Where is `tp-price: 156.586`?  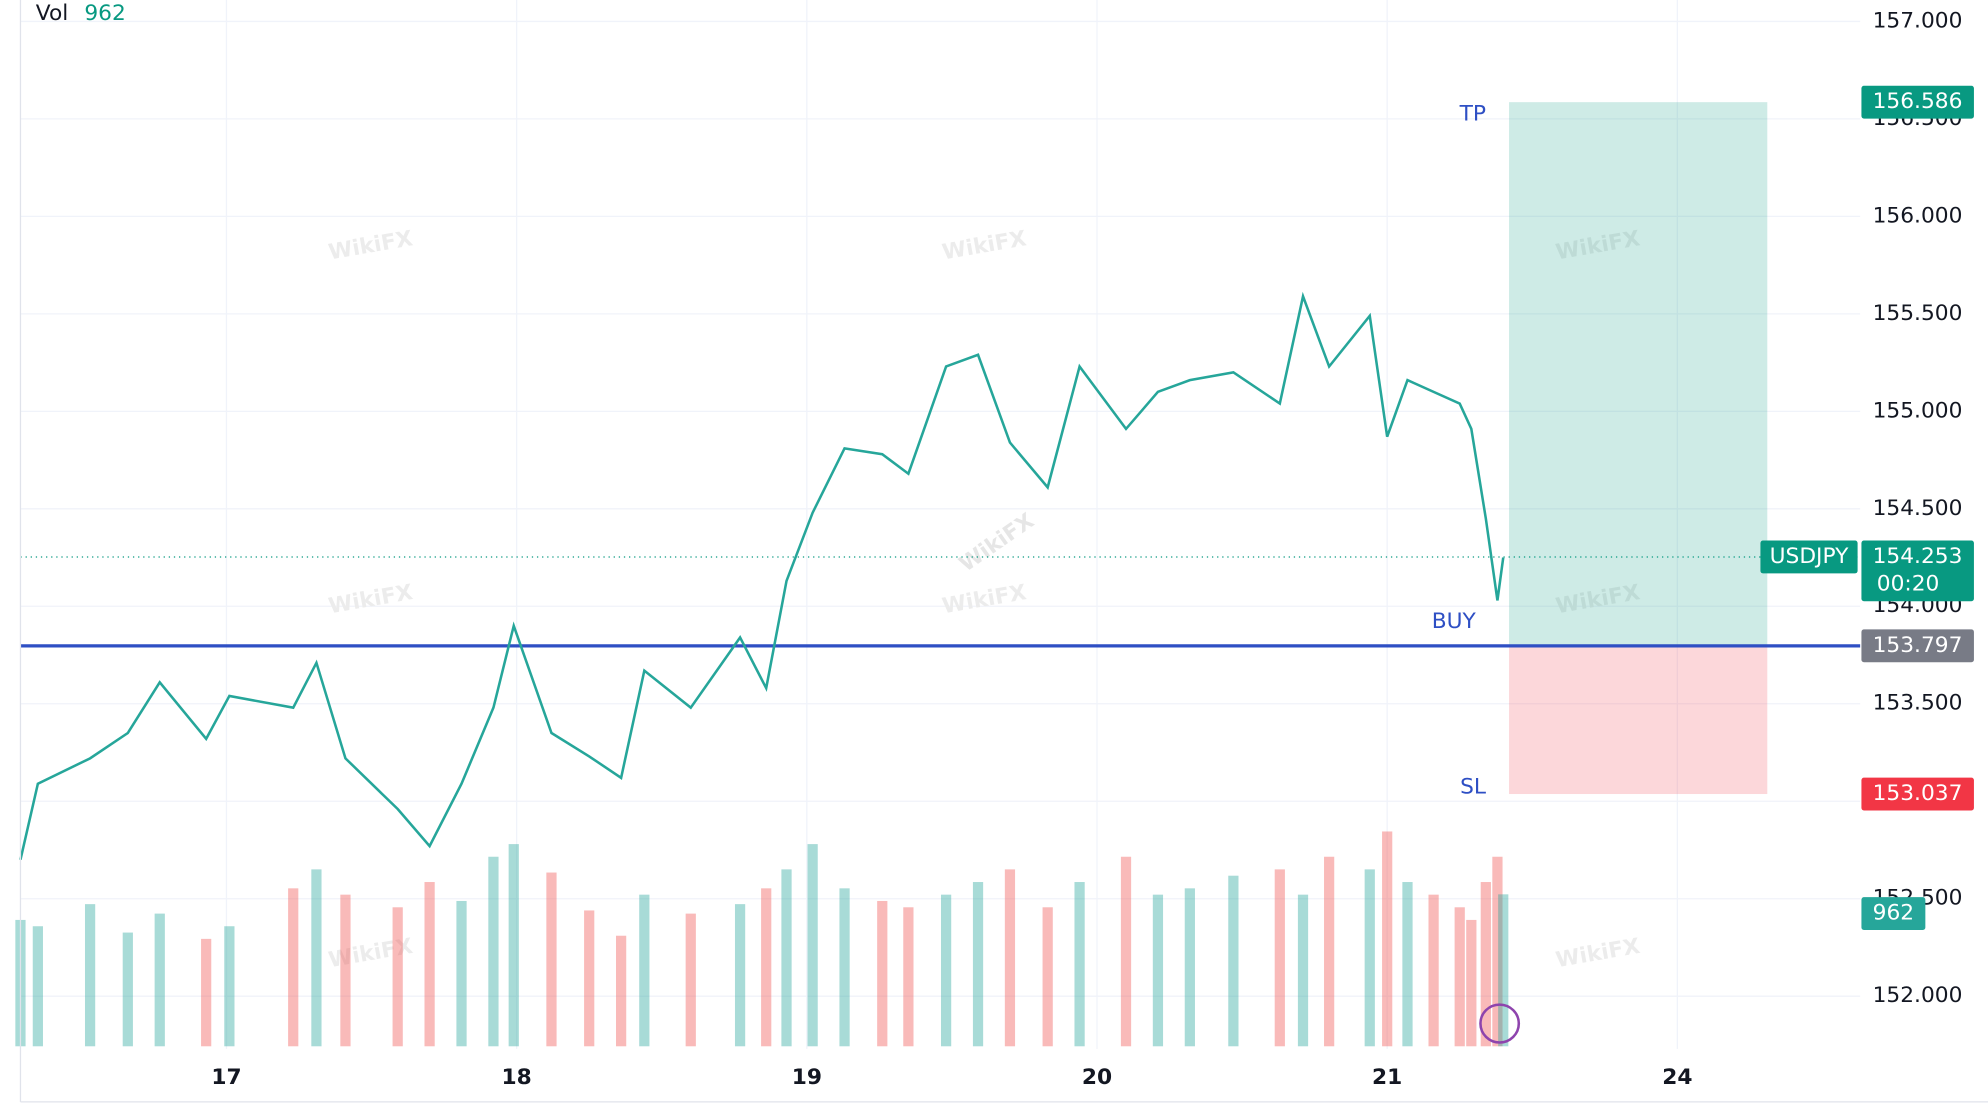 tp-price: 156.586 is located at coordinates (1918, 101).